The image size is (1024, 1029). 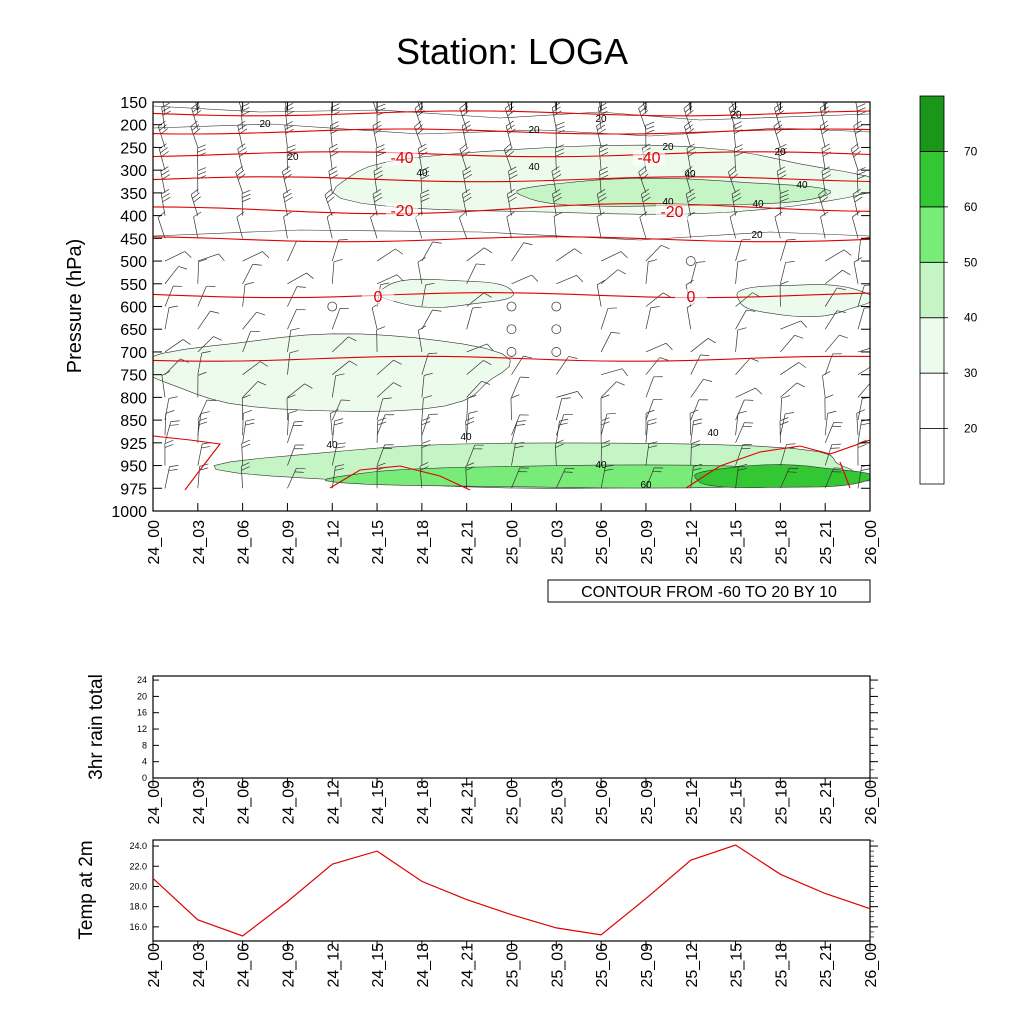 I want to click on contour-line-label: 60, so click(x=646, y=485).